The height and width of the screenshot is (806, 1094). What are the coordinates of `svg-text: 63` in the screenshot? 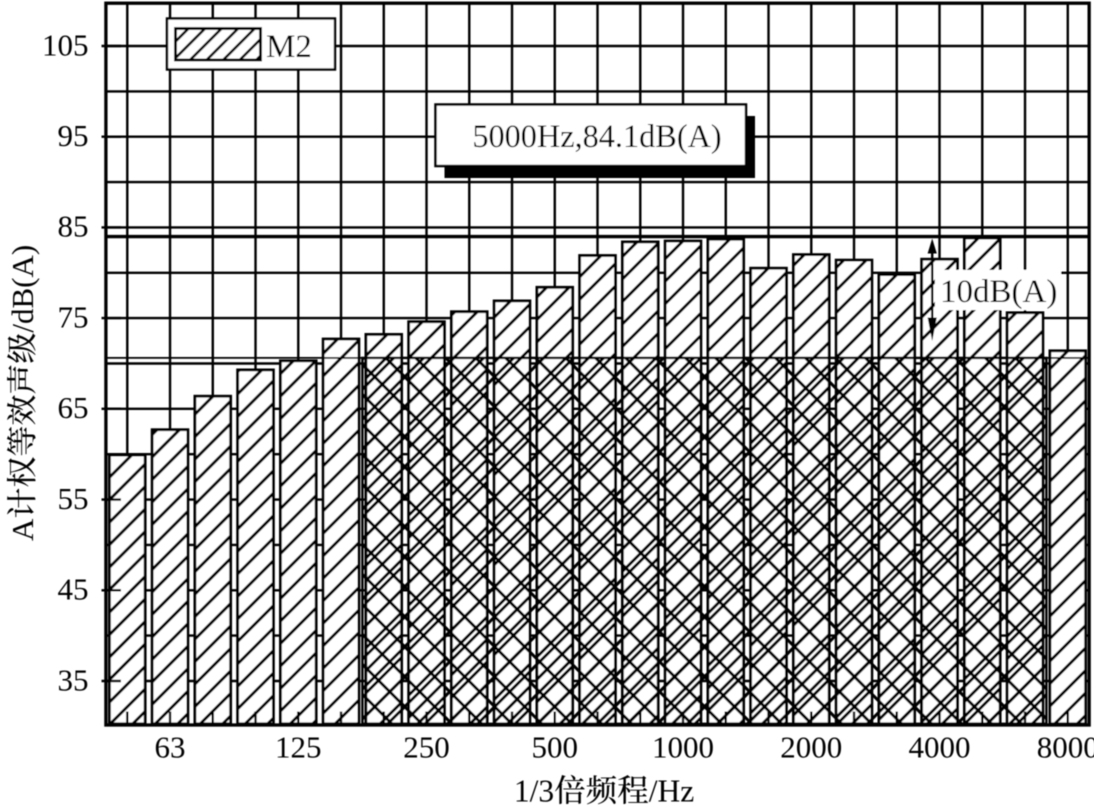 It's located at (170, 747).